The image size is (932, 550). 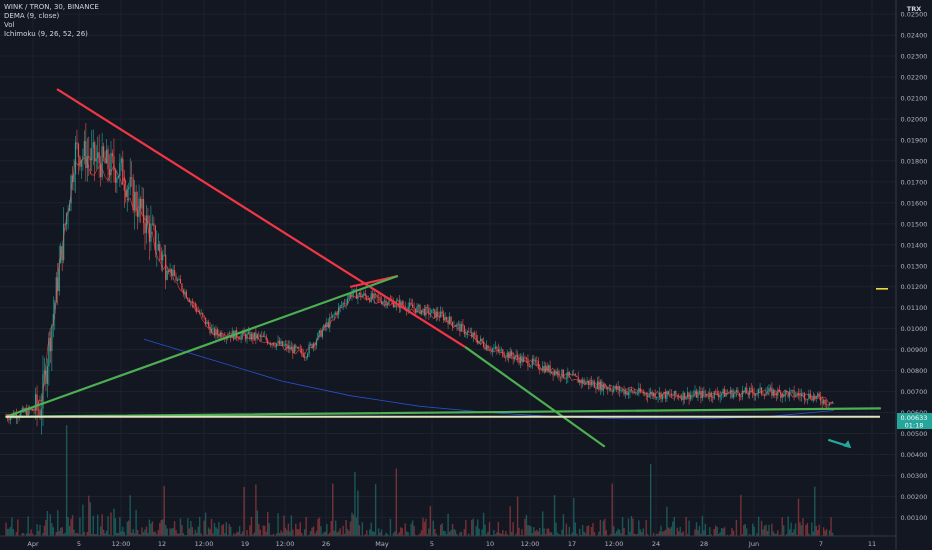 What do you see at coordinates (914, 182) in the screenshot?
I see `y-tick-label: 0.01700` at bounding box center [914, 182].